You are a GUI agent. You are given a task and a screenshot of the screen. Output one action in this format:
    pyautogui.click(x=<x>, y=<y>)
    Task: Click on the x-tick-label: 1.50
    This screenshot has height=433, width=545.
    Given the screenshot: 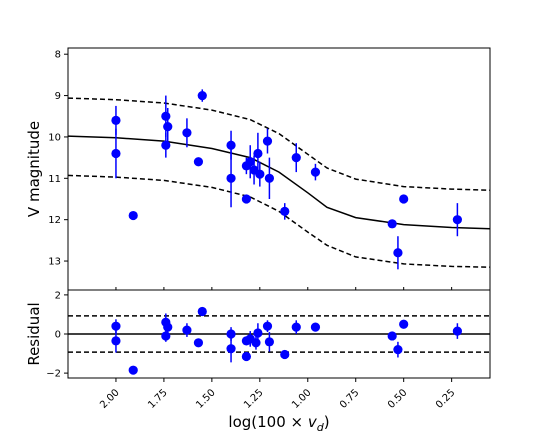 What is the action you would take?
    pyautogui.click(x=206, y=399)
    